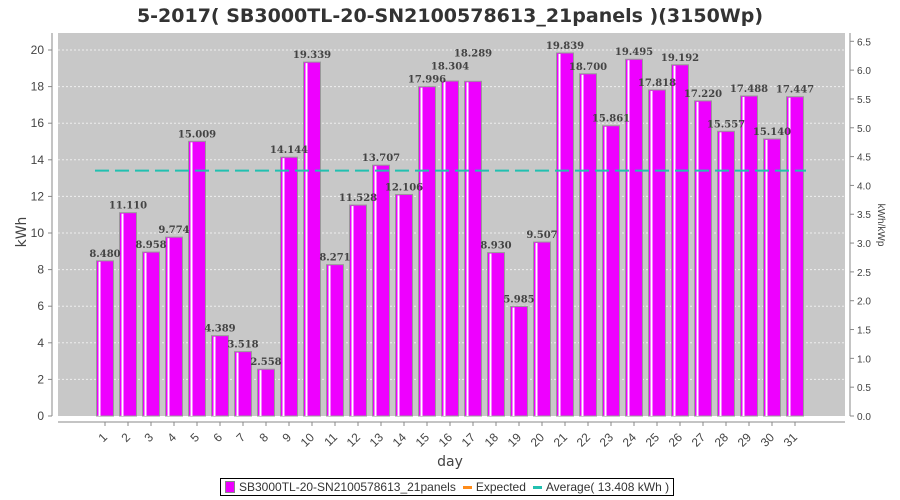 This screenshot has height=500, width=900. I want to click on bar-value-label: 4.389, so click(219, 329).